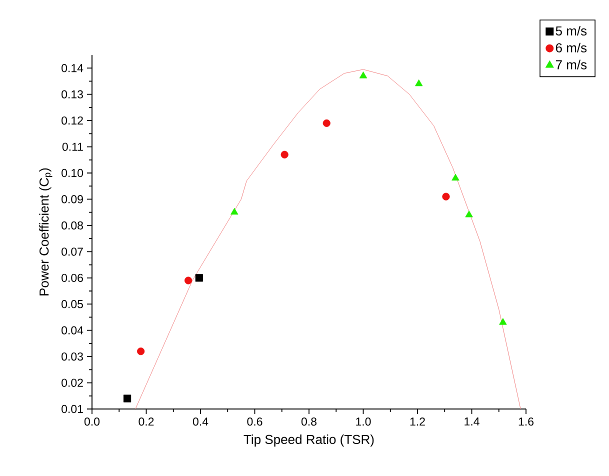 The image size is (609, 476). What do you see at coordinates (571, 65) in the screenshot?
I see `legend-label: 7 m/s` at bounding box center [571, 65].